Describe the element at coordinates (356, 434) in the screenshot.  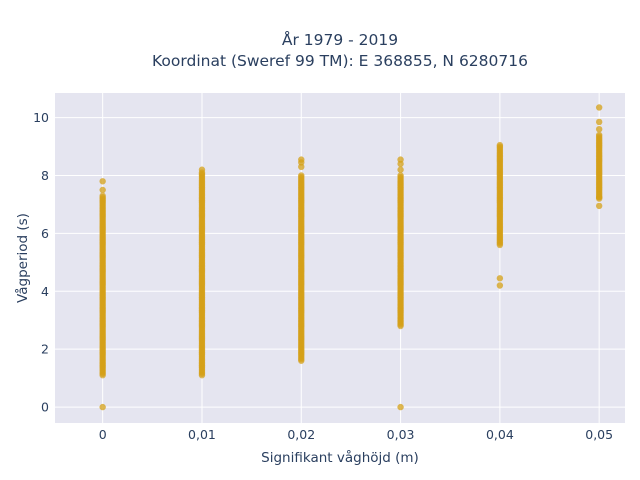
I see `x-axis-ticks: 0 0,01 0,02 0,03 0,04 0,05` at that location.